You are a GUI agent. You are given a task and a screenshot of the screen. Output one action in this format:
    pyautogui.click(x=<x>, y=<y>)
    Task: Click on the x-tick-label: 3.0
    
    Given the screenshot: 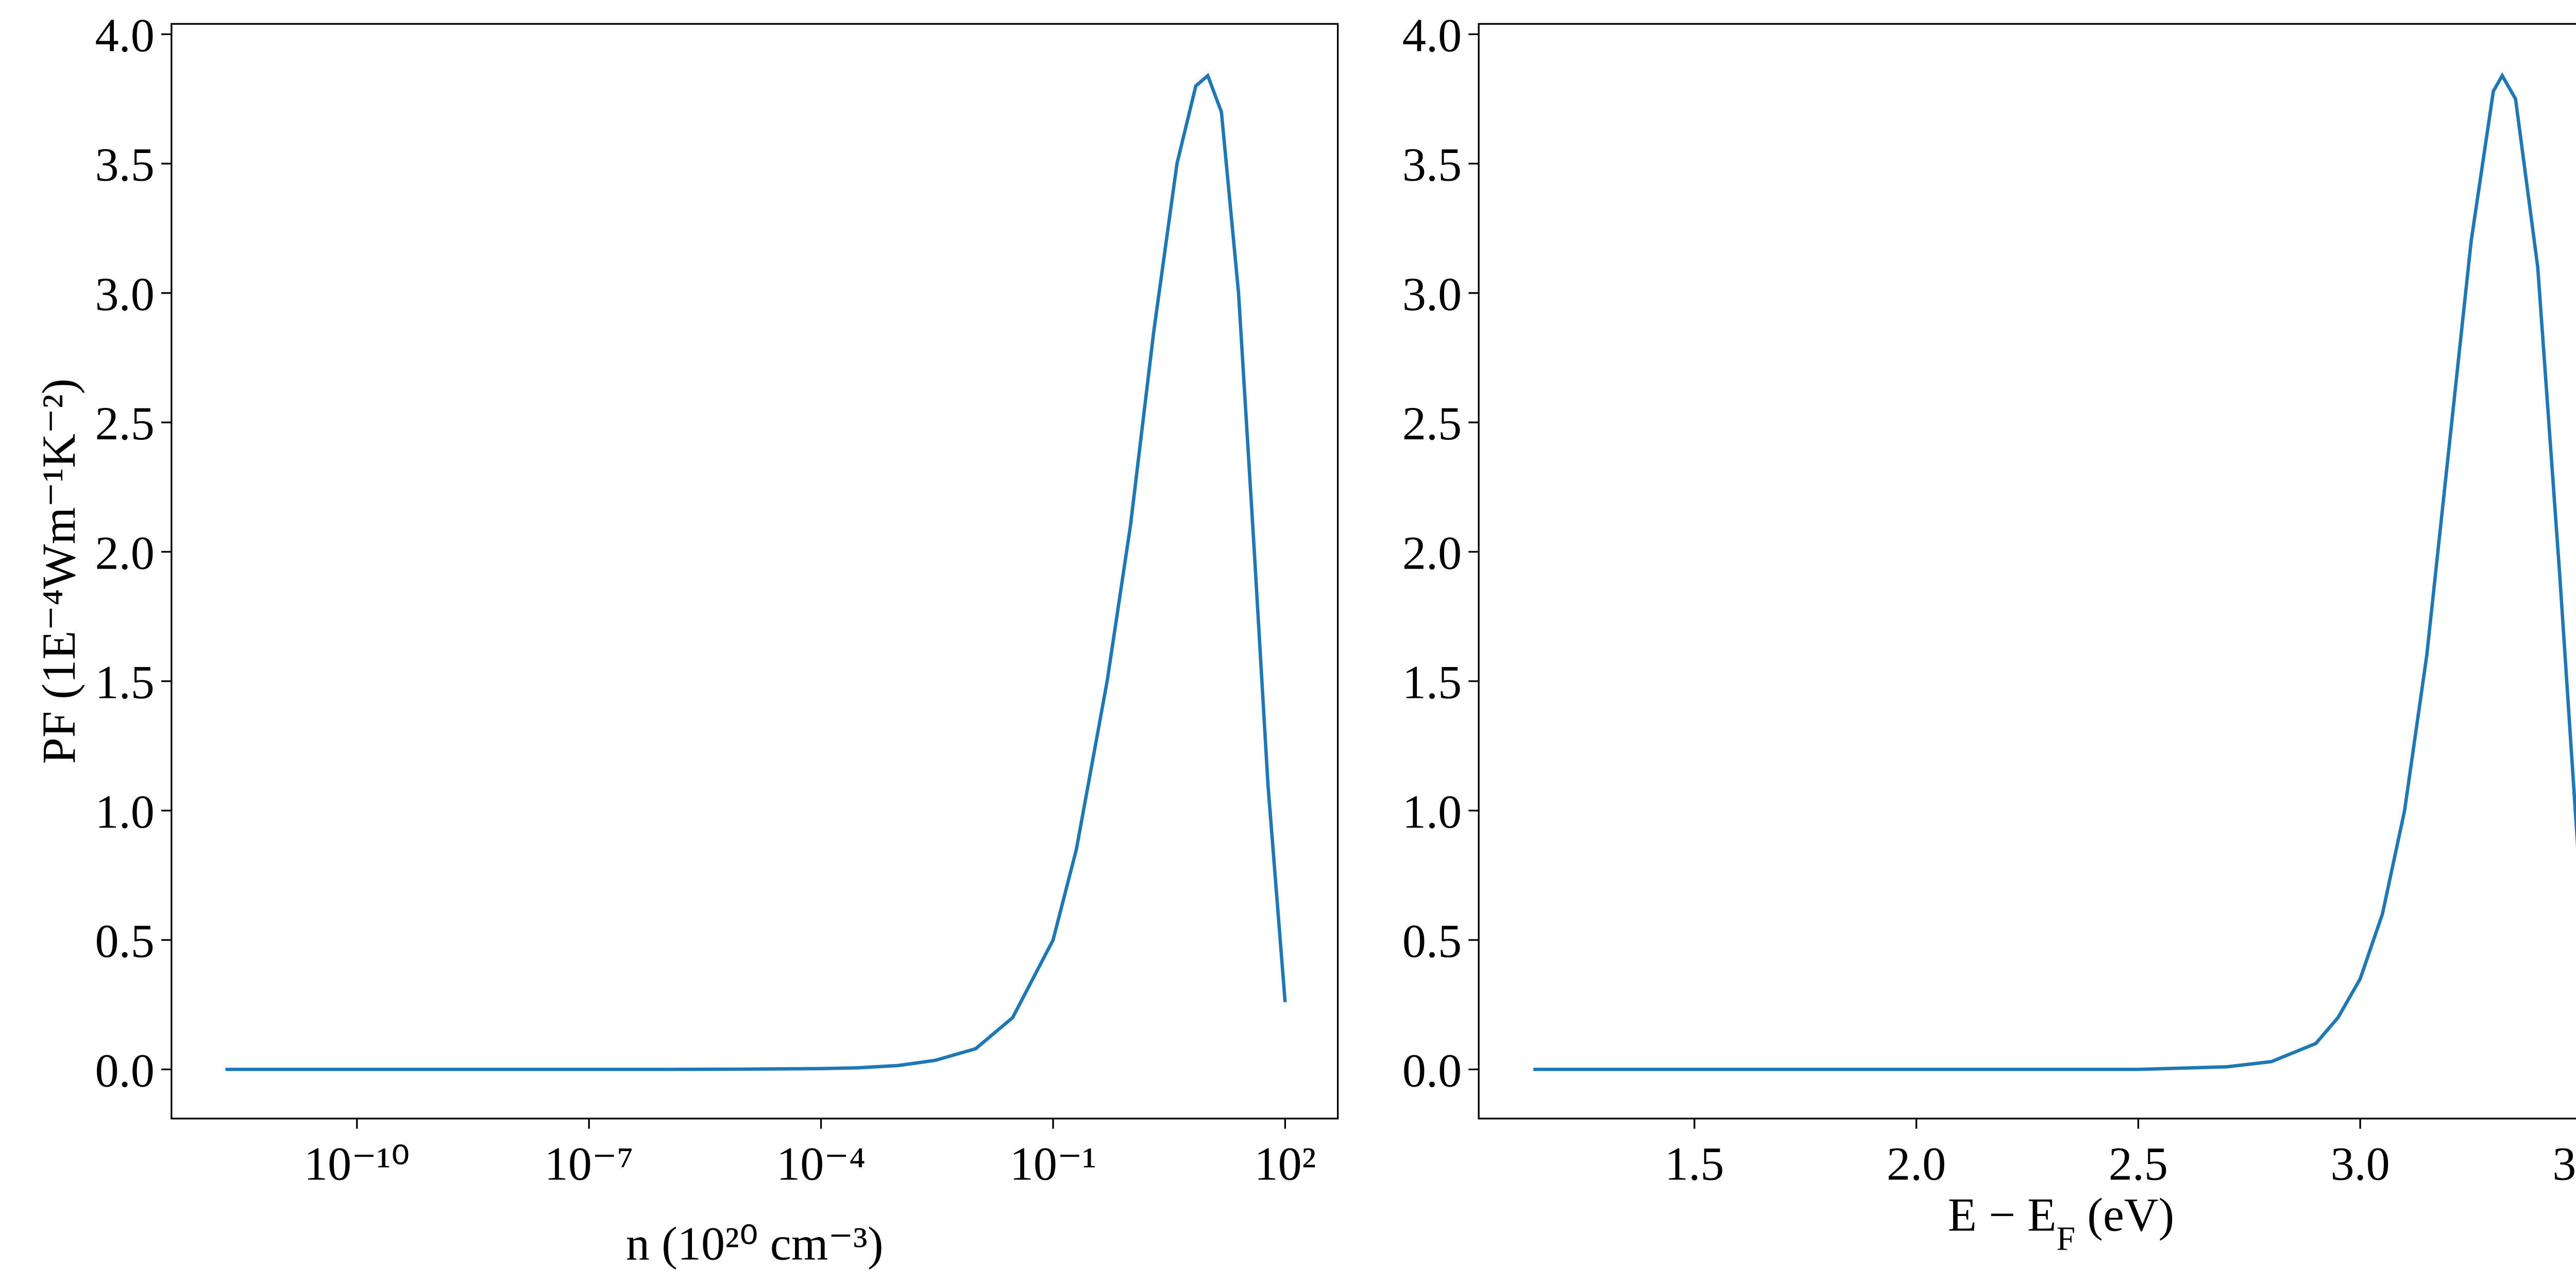 What is the action you would take?
    pyautogui.click(x=2359, y=1163)
    